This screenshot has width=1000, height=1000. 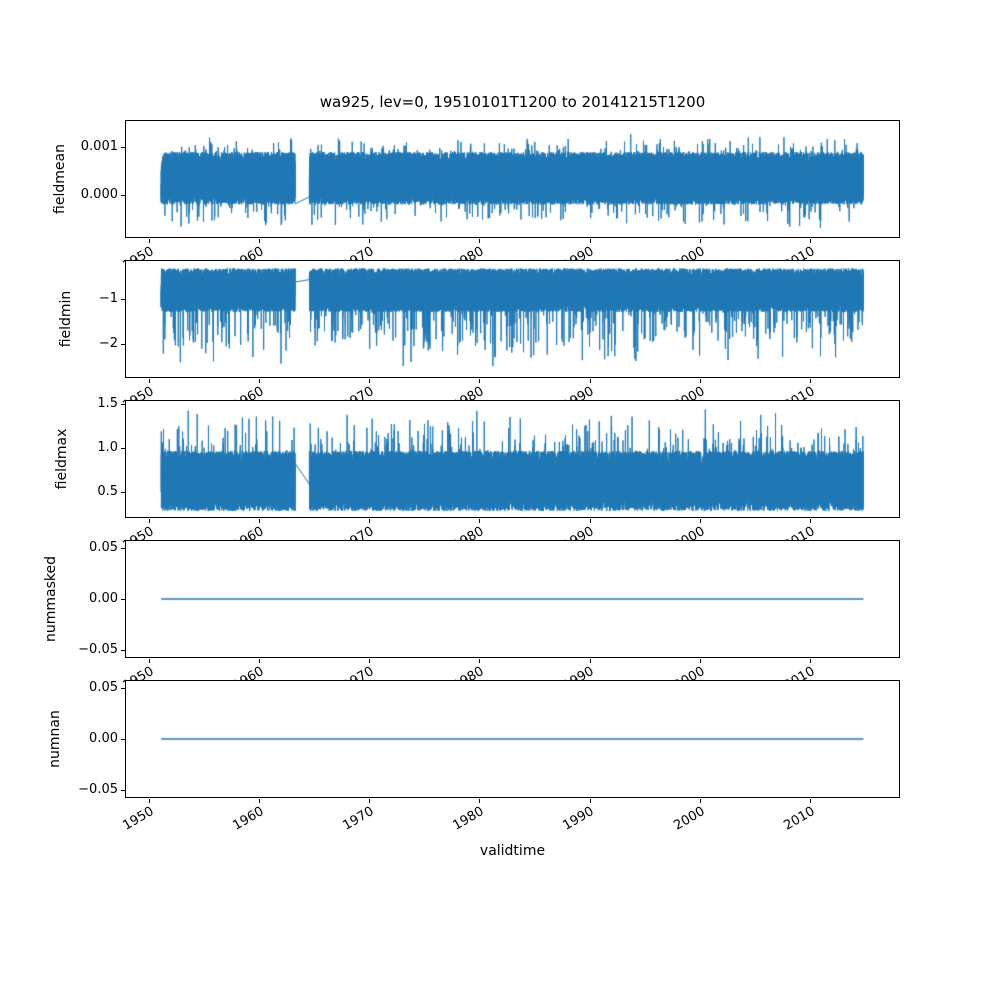 I want to click on axes-fieldmin, so click(x=512, y=319).